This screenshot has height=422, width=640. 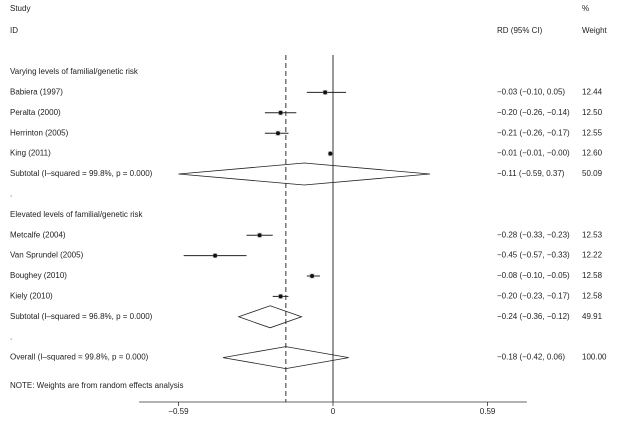 I want to click on ci-label: −0.01 (−0.01, −0.00), so click(x=533, y=153).